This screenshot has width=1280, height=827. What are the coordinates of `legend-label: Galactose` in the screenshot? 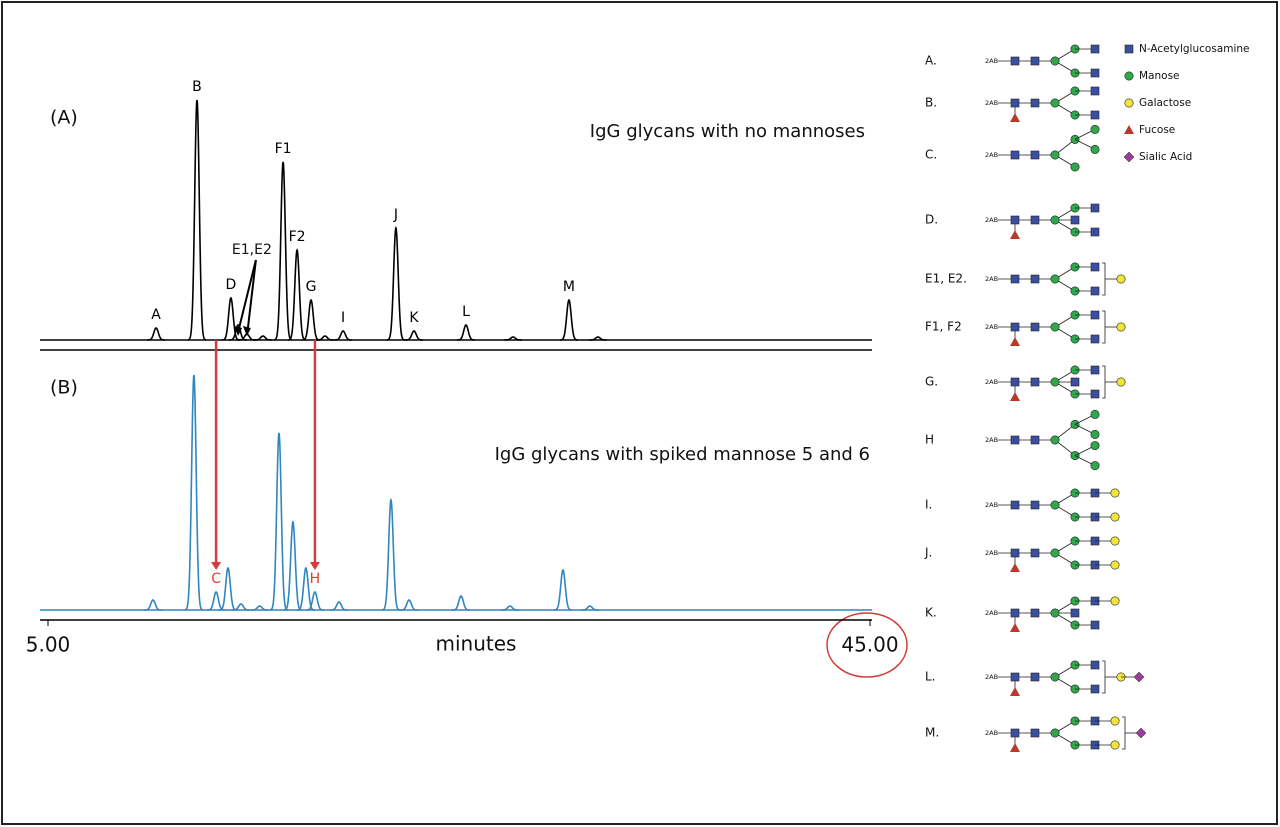 It's located at (1165, 103).